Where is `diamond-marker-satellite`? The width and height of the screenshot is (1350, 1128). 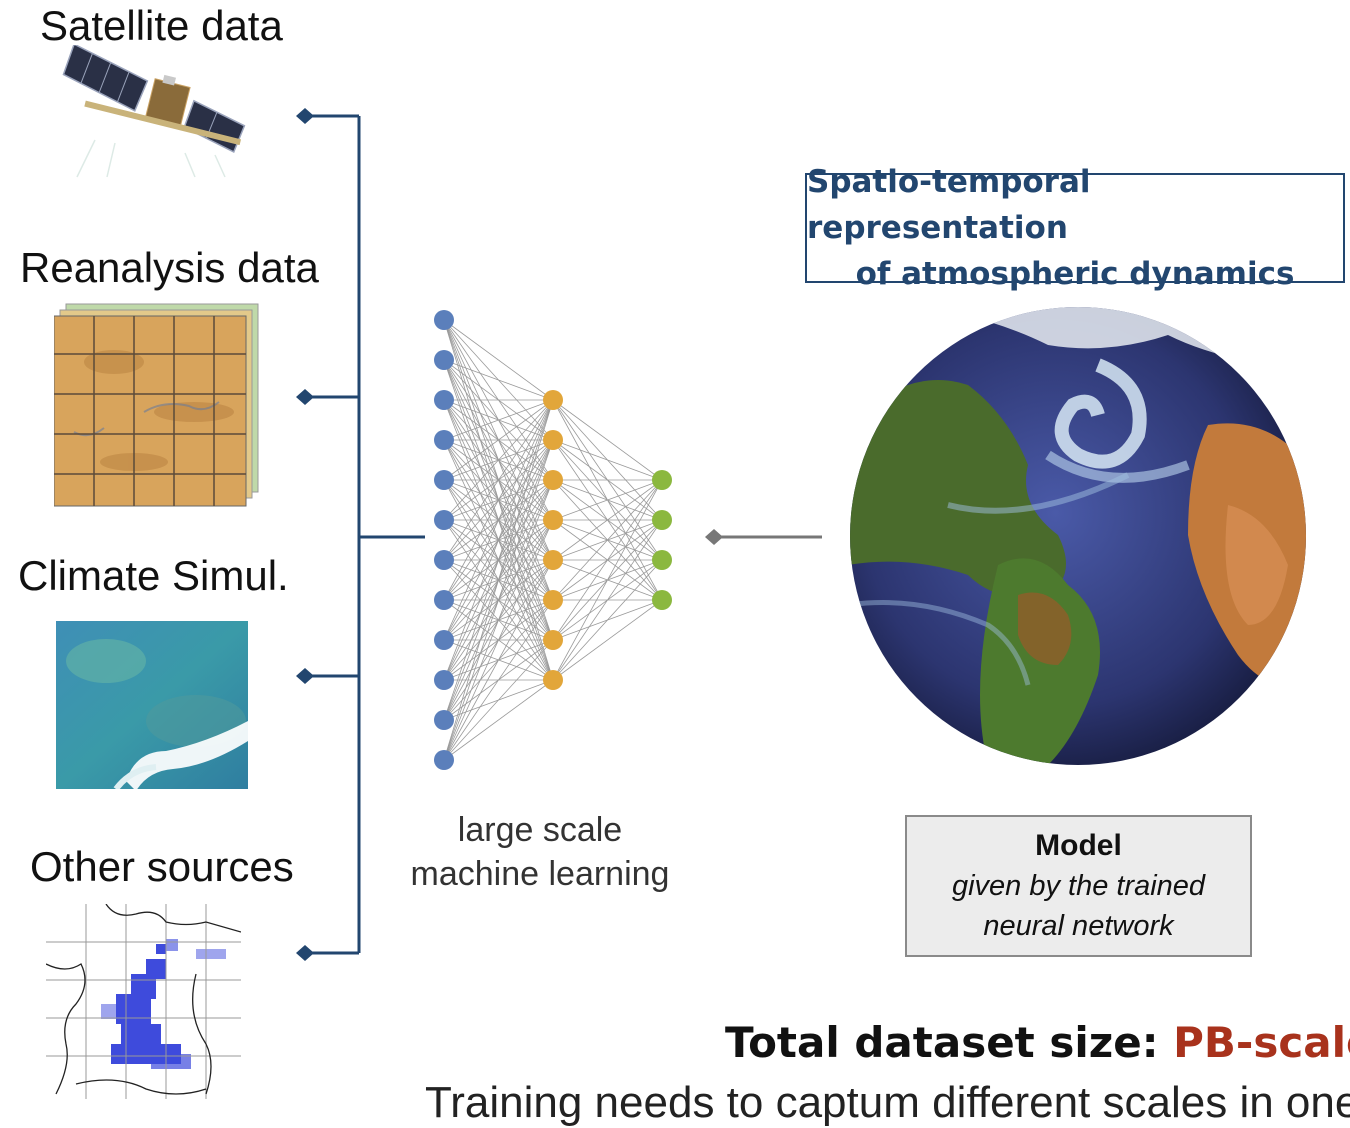 diamond-marker-satellite is located at coordinates (305, 116).